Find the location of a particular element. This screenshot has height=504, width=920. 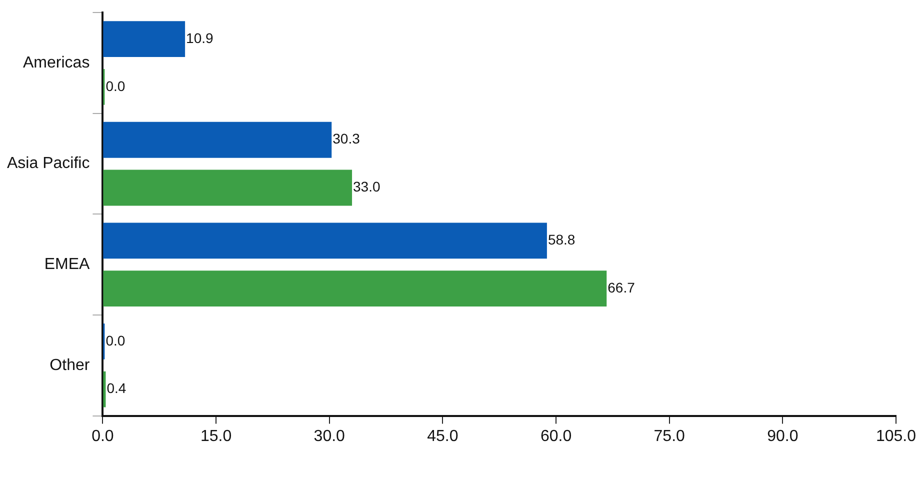

y-tick-label: Americas is located at coordinates (56, 63).